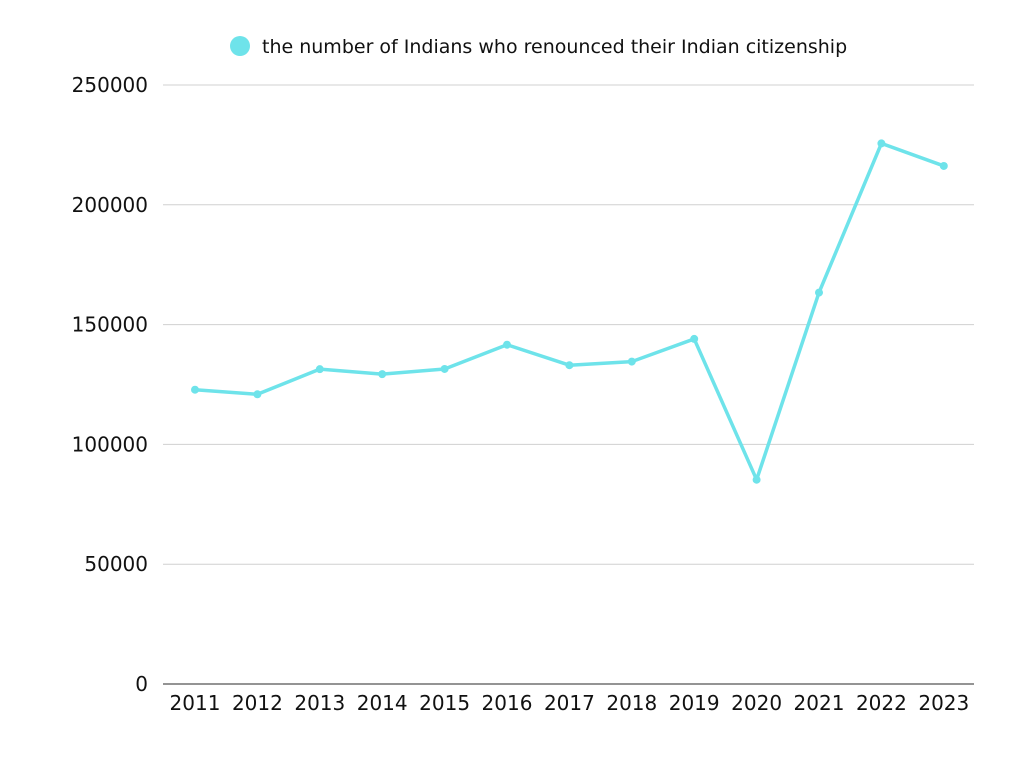 This screenshot has height=768, width=1024. What do you see at coordinates (240, 46) in the screenshot?
I see `legend-marker` at bounding box center [240, 46].